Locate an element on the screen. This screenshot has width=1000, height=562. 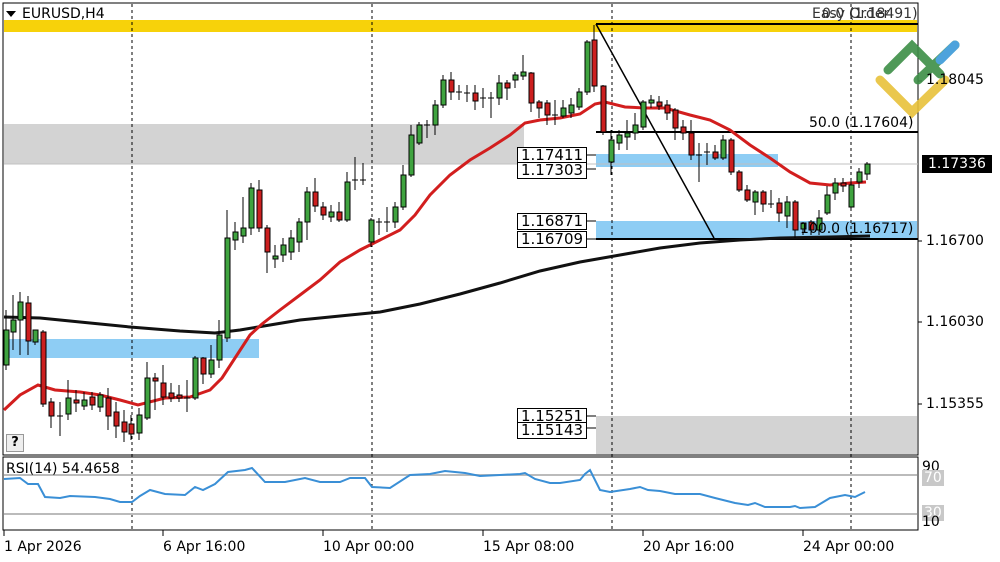
blue-zone-mid is located at coordinates (687, 160).